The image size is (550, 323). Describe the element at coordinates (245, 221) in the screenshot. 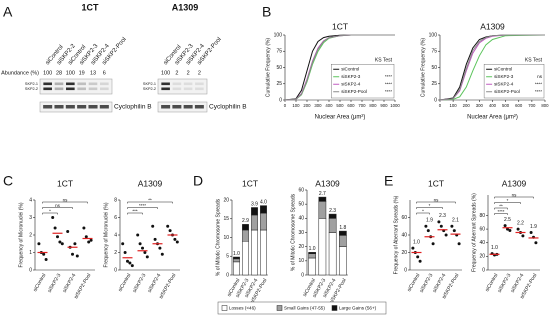

I see `fold-change-label: 2.9` at that location.